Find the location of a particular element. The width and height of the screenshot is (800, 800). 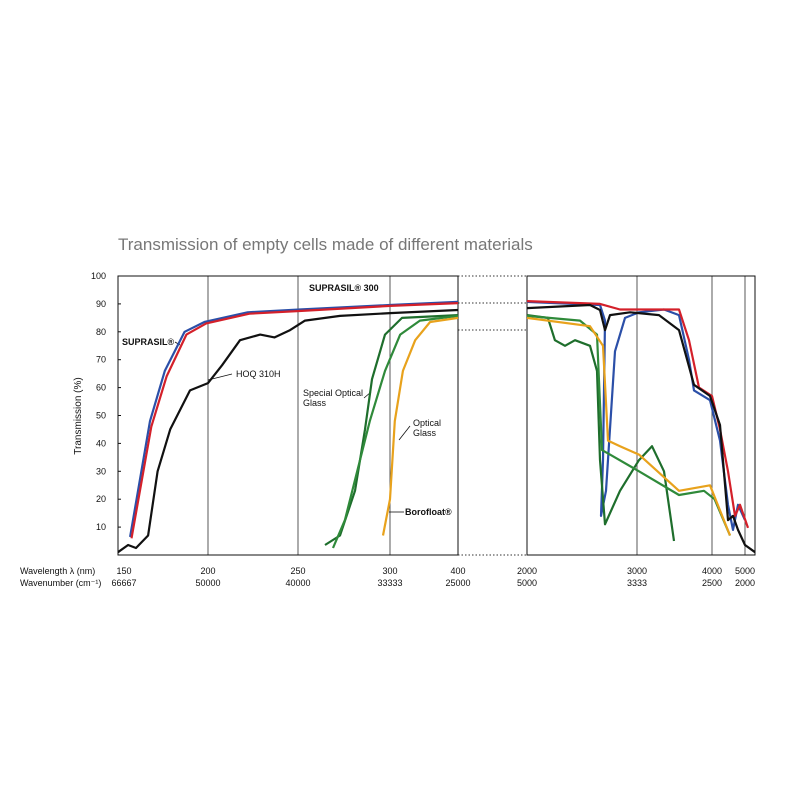

x-tick-label: 250 is located at coordinates (297, 571).